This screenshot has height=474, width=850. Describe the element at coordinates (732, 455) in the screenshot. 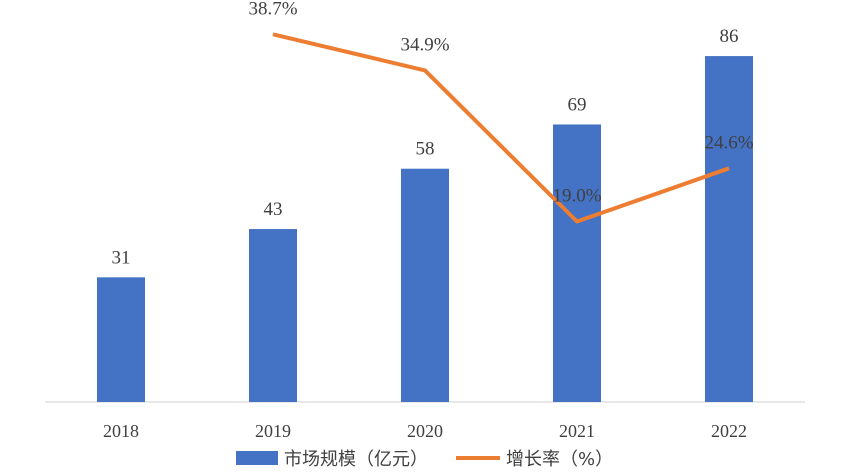

I see `watermark: CSDN @奔袭的算法工程师` at that location.